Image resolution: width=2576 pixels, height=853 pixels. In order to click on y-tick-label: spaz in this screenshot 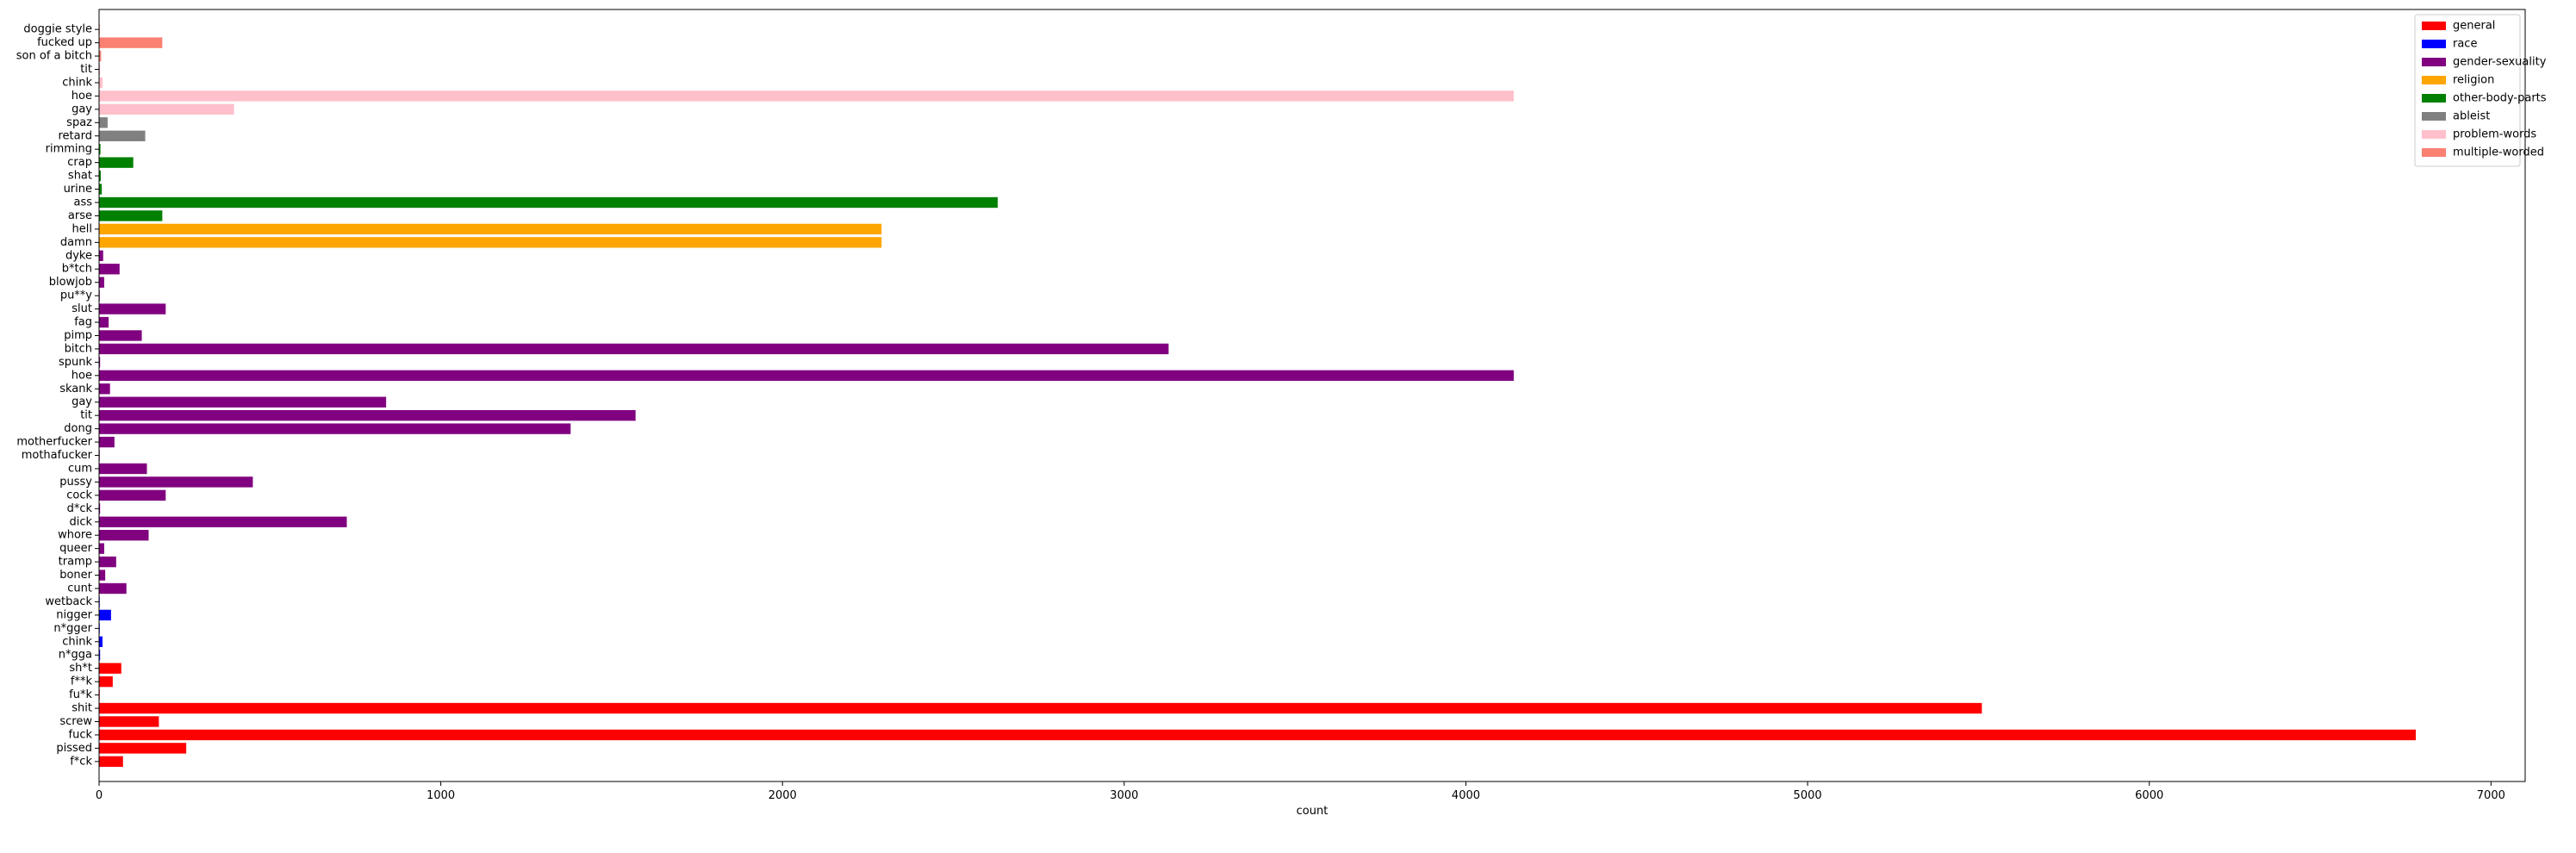, I will do `click(79, 122)`.